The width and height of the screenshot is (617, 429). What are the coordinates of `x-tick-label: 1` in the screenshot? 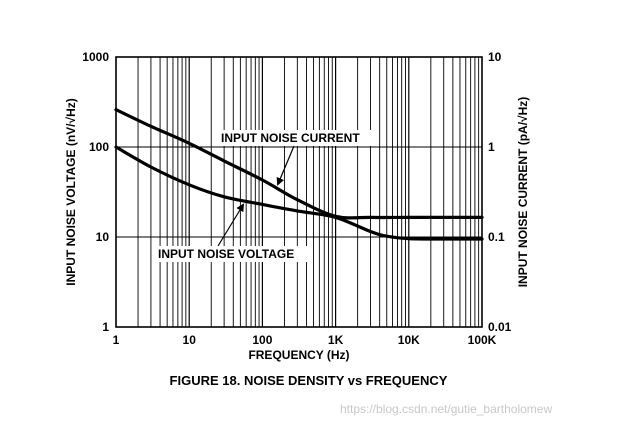 It's located at (116, 340).